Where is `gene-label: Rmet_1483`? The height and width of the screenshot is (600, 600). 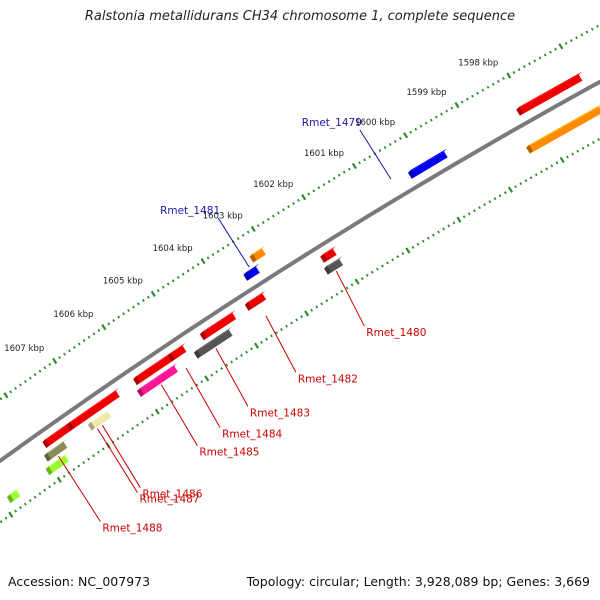
gene-label: Rmet_1483 is located at coordinates (280, 413).